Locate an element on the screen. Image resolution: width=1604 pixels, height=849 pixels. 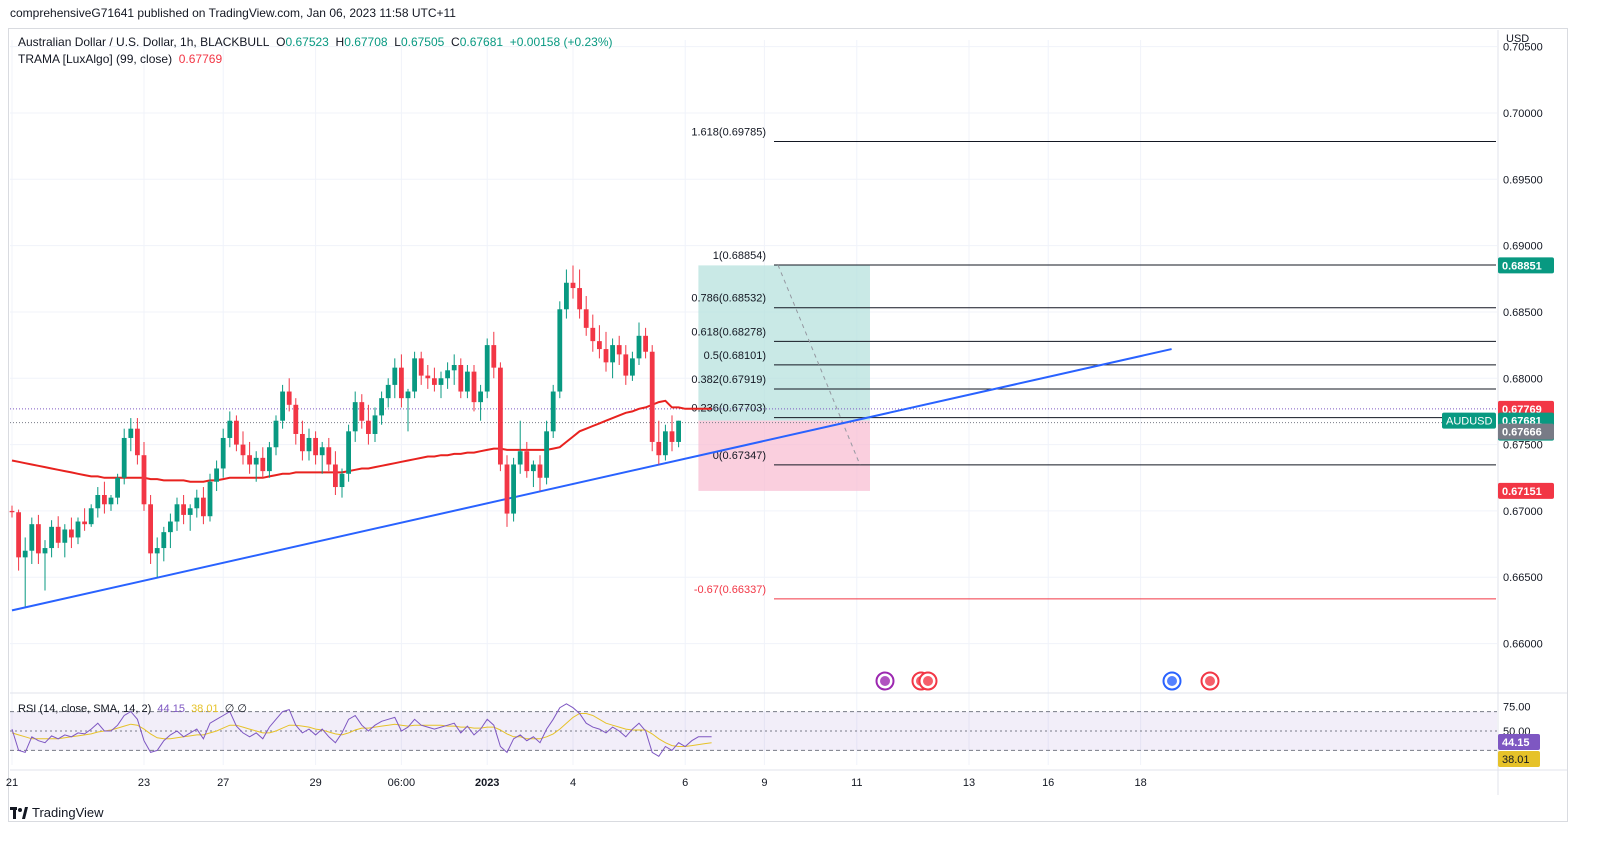
fib-level-label: -0.67(0.66337) is located at coordinates (730, 590).